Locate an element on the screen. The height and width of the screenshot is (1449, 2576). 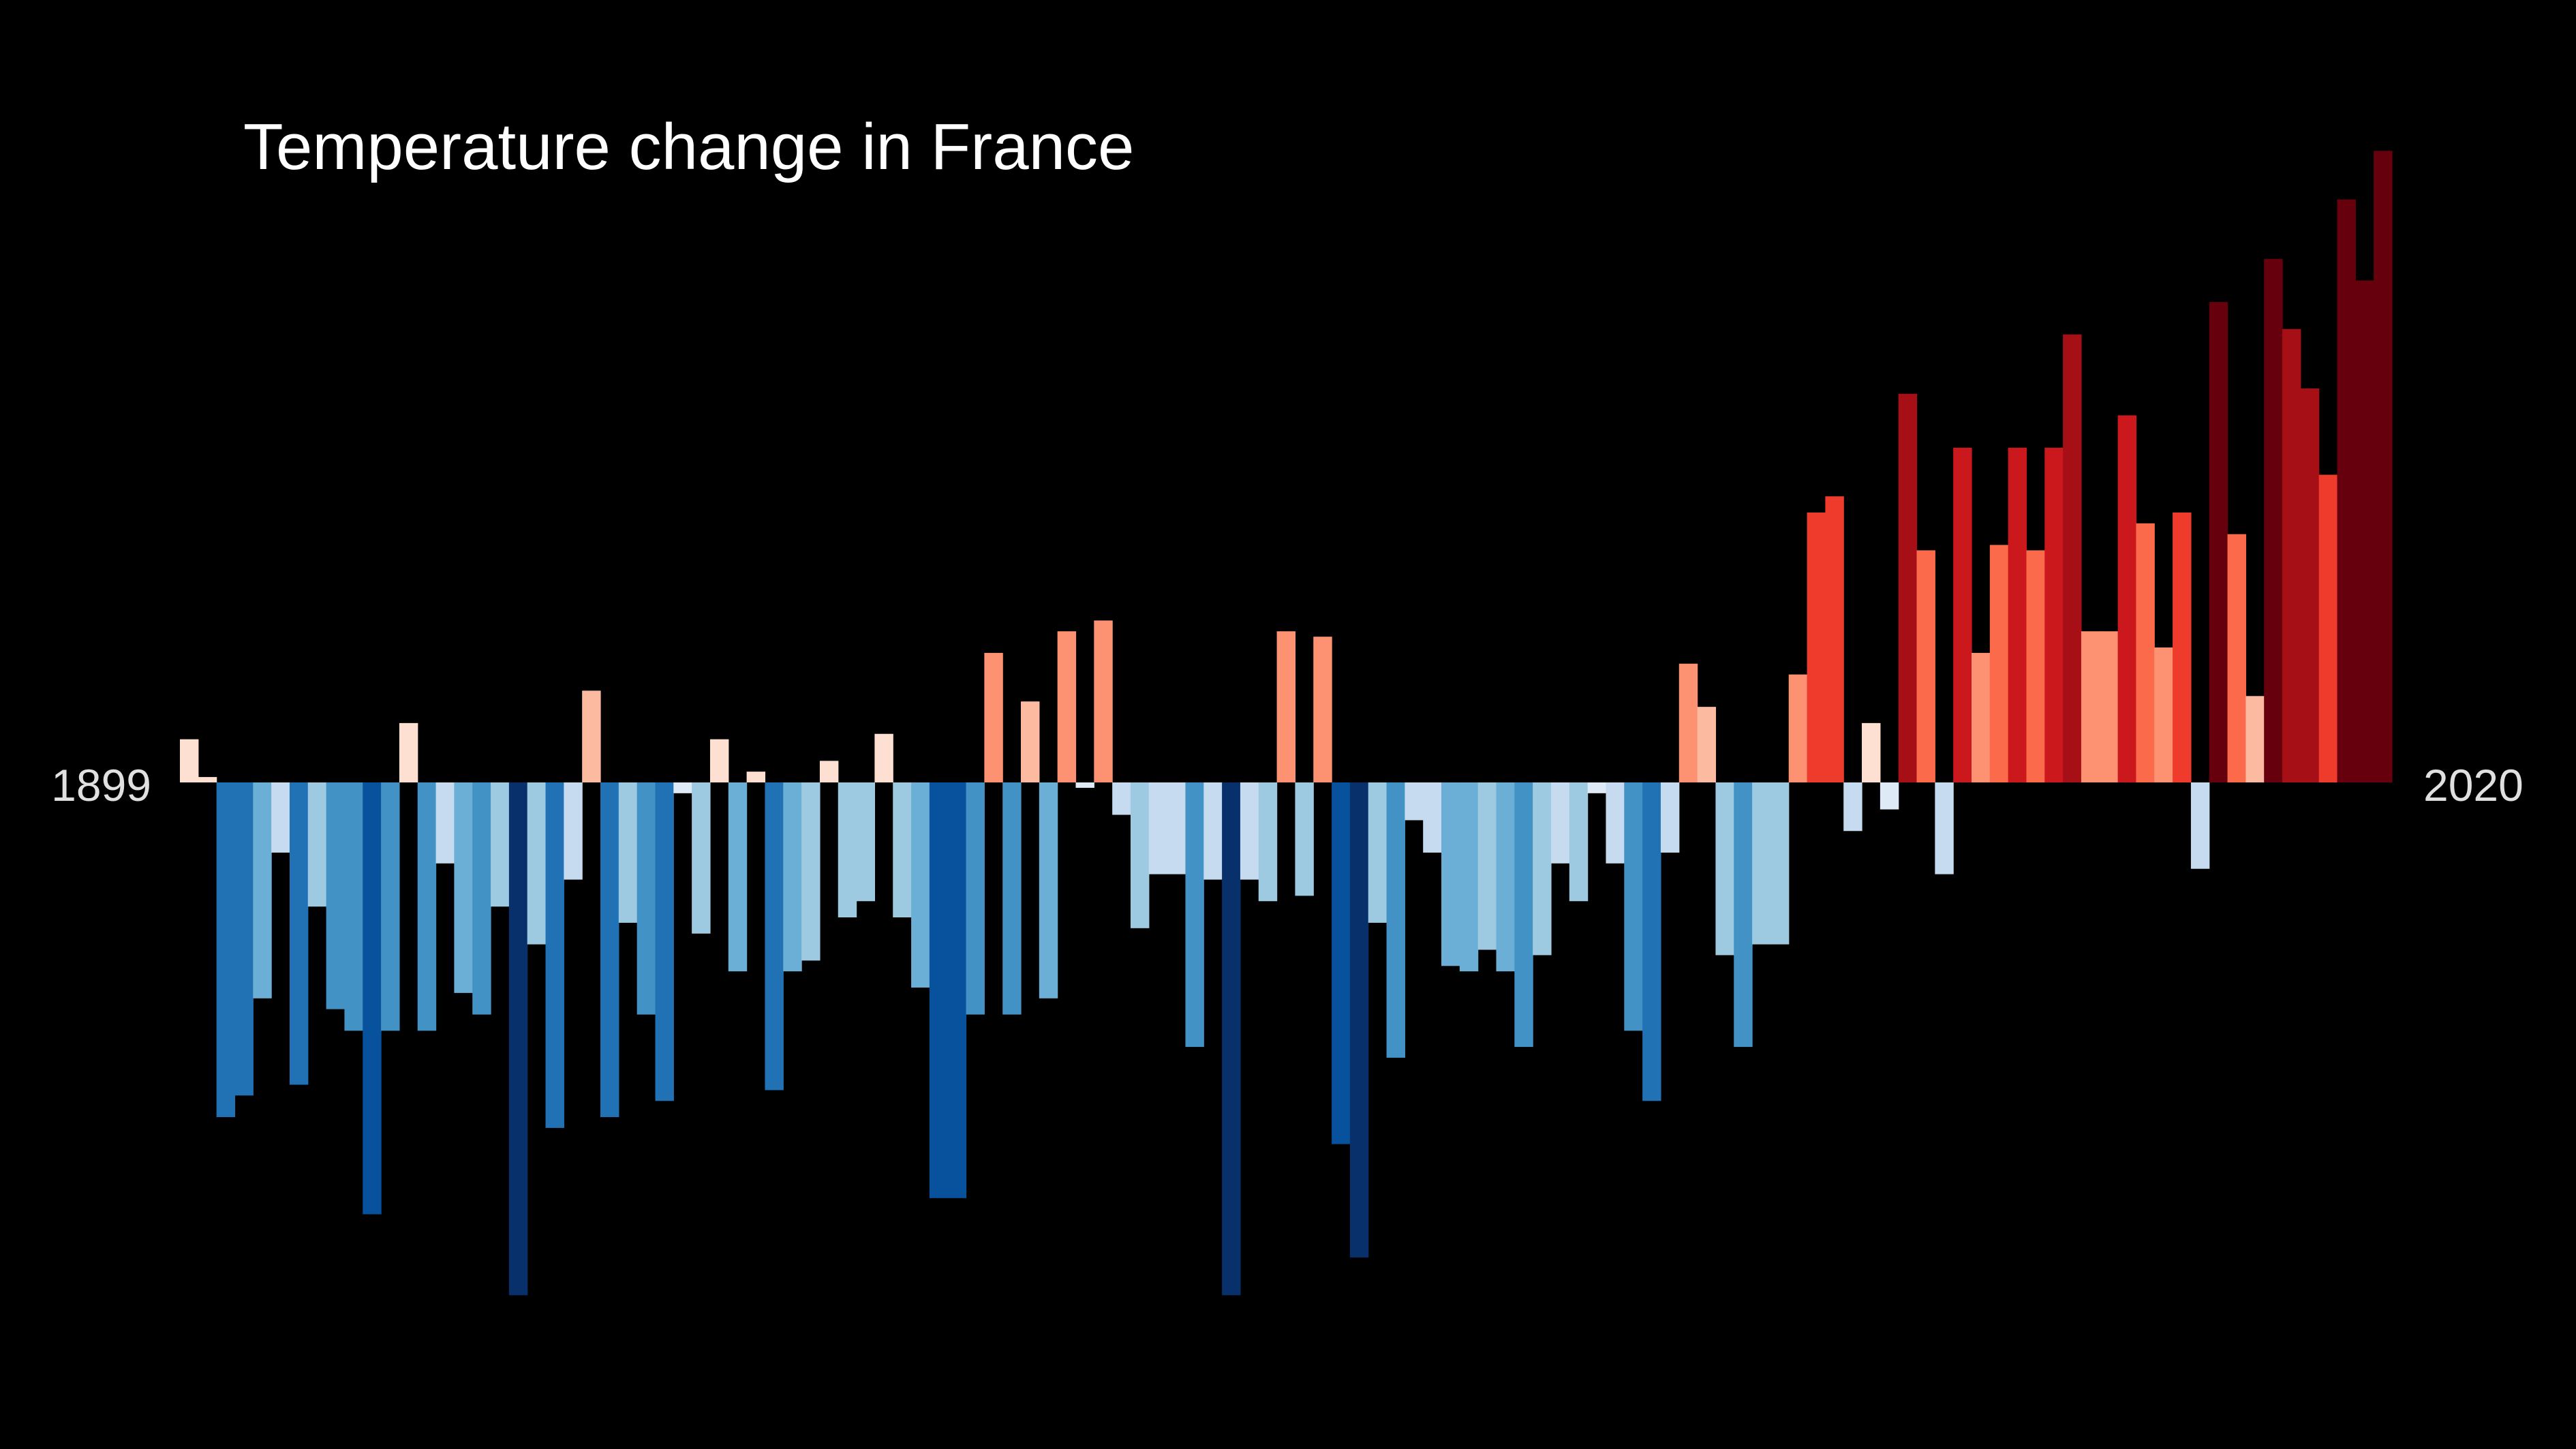
bar-1969 is located at coordinates (1469, 877).